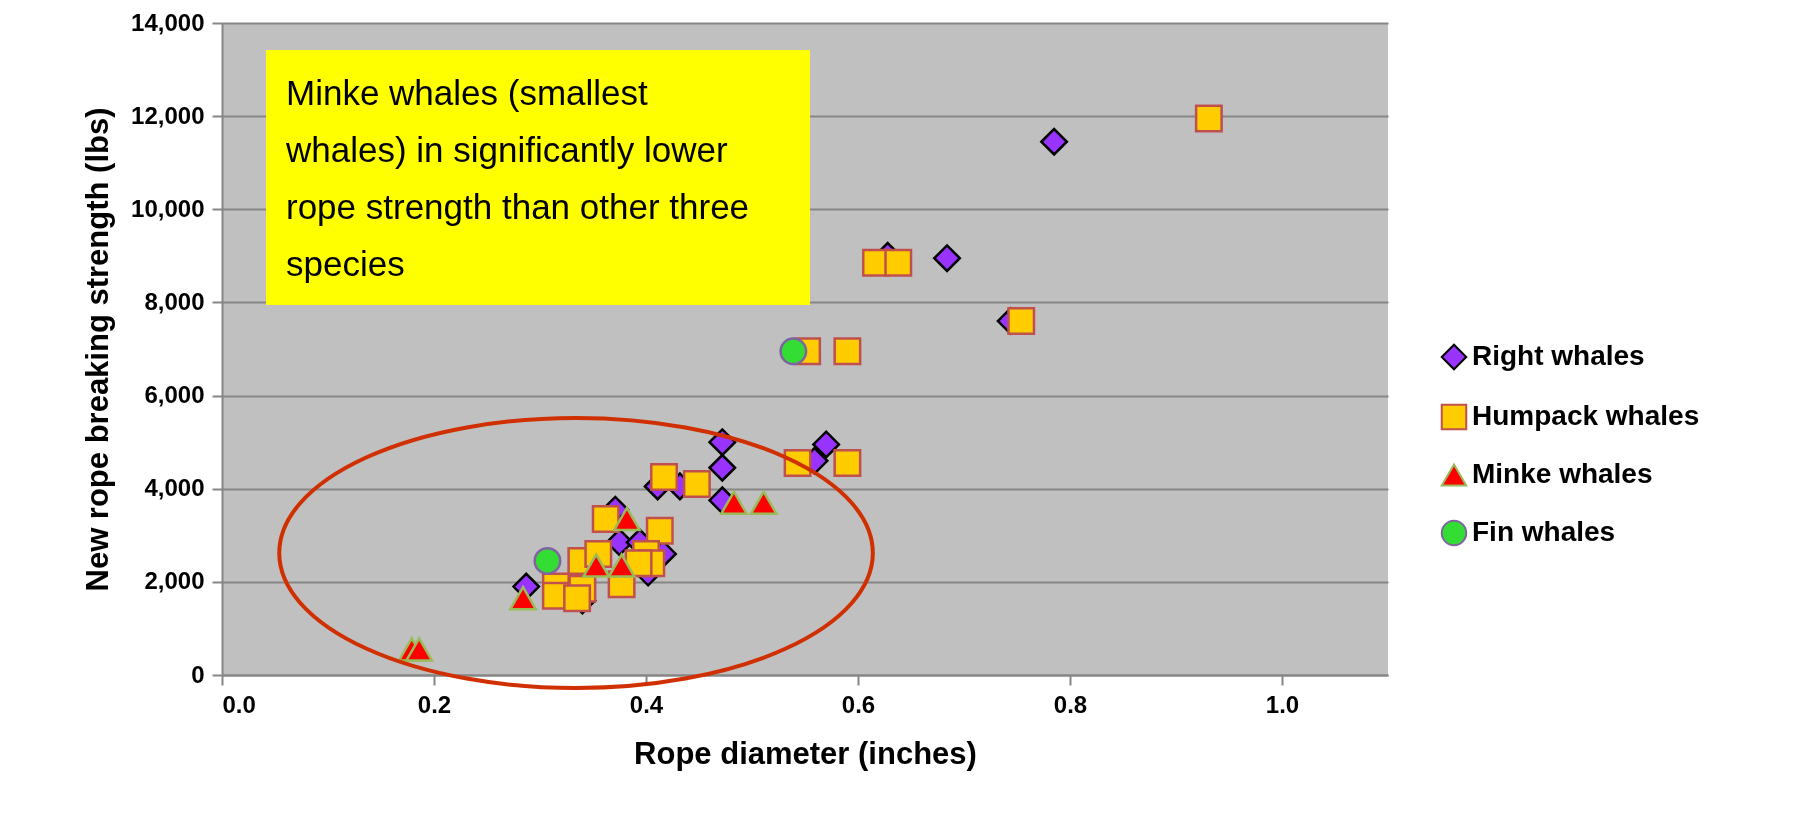 This screenshot has width=1806, height=820. What do you see at coordinates (174, 395) in the screenshot?
I see `y-tick-label: 6,000` at bounding box center [174, 395].